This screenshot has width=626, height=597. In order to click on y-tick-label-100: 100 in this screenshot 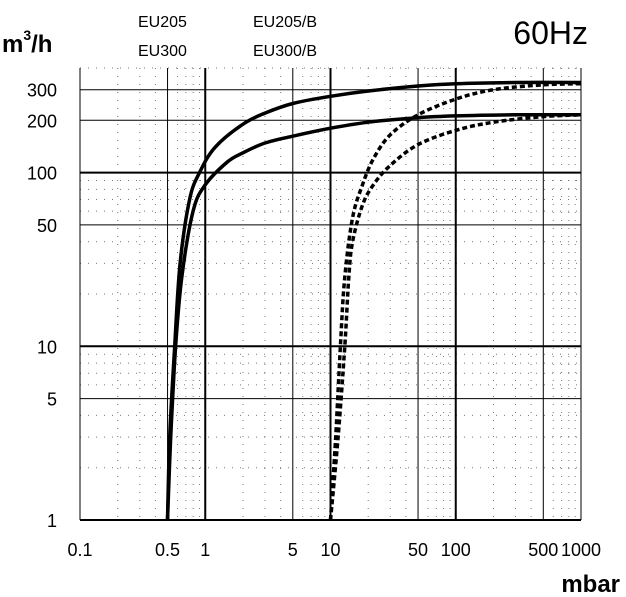, I will do `click(42, 174)`.